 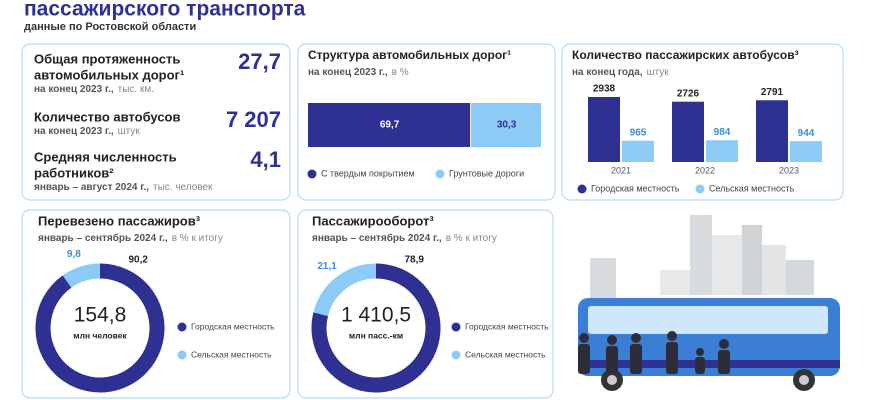 I want to click on x-tick-label: 2021, so click(x=621, y=170).